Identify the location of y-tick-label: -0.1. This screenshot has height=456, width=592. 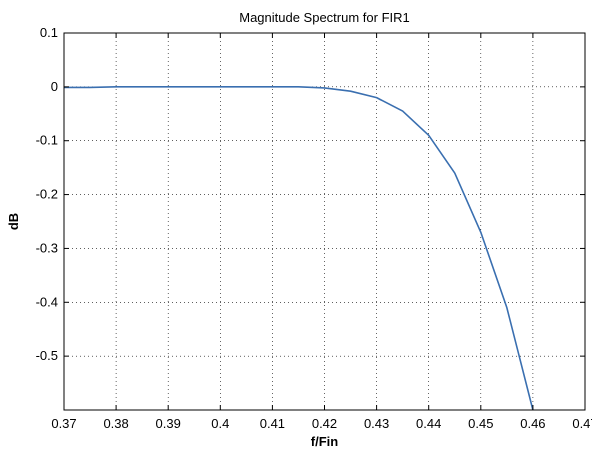
(47, 140).